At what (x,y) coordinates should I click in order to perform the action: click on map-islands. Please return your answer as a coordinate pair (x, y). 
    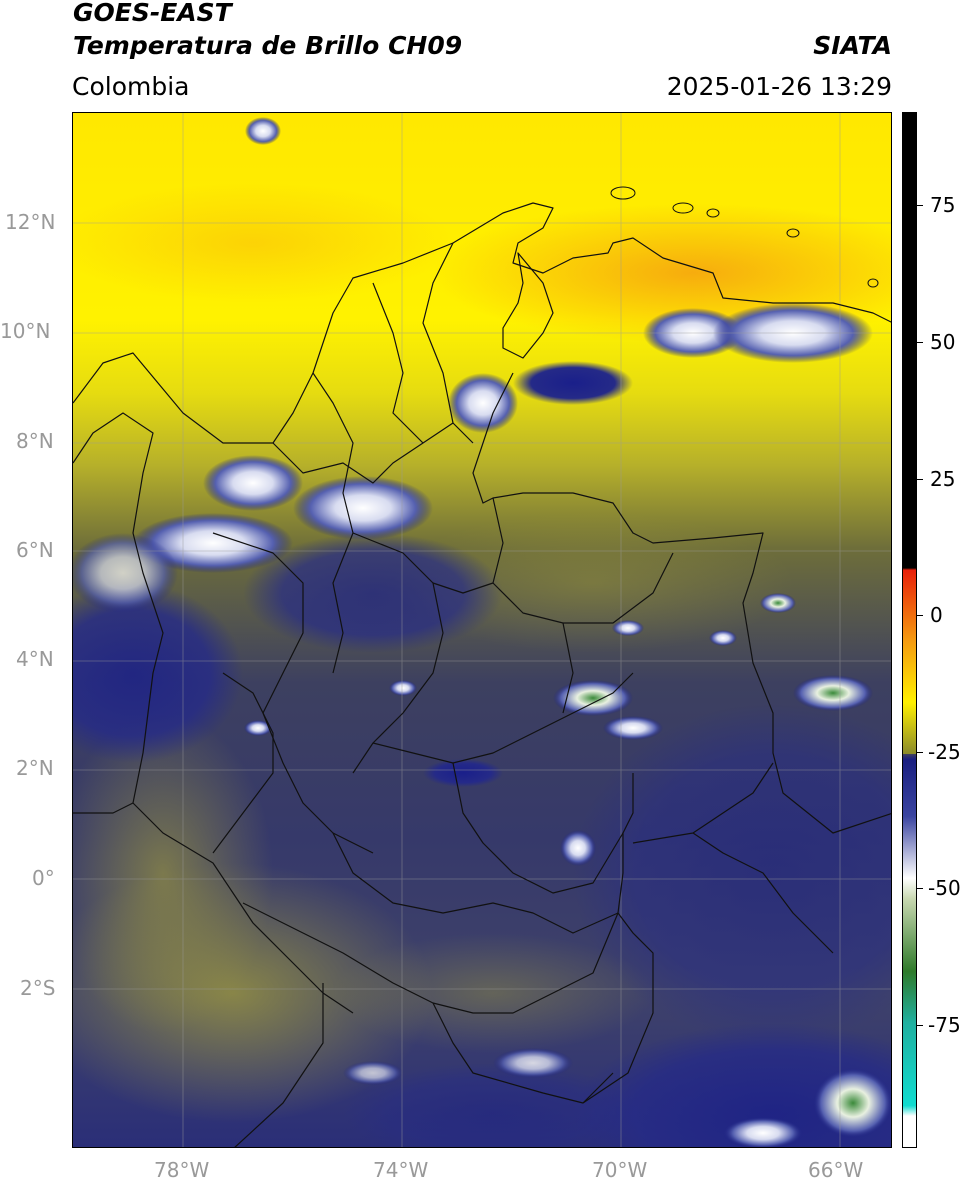
    Looking at the image, I should click on (744, 237).